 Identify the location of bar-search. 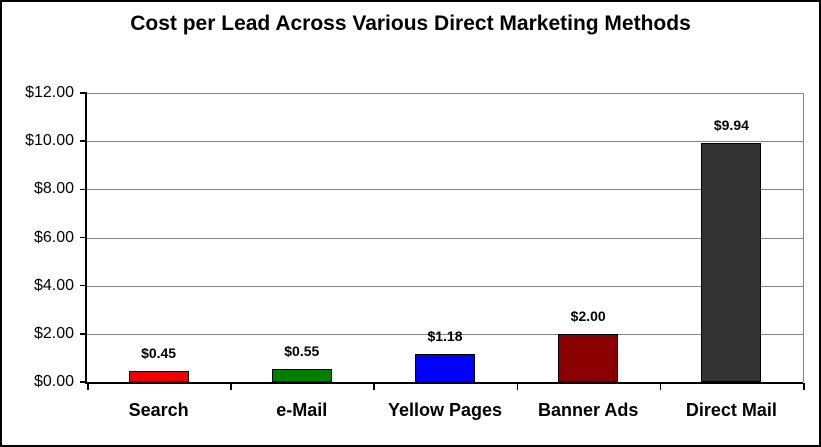
(158, 376).